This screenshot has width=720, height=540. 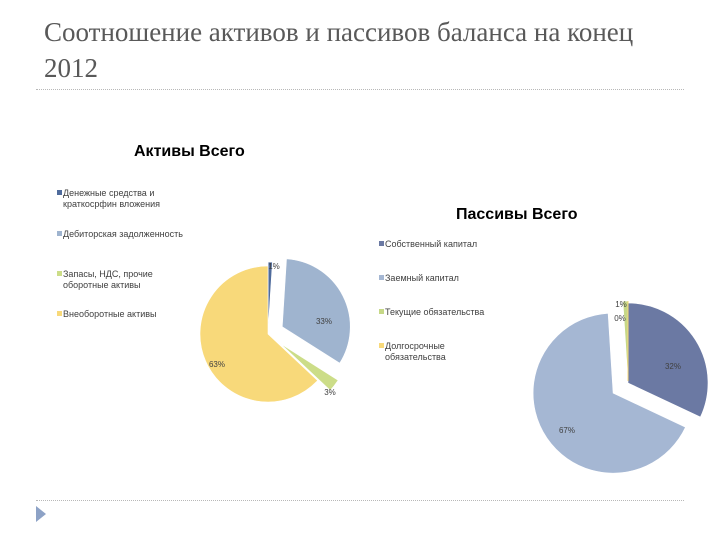 I want to click on liabilities-data-label-3: 0%, so click(x=620, y=318).